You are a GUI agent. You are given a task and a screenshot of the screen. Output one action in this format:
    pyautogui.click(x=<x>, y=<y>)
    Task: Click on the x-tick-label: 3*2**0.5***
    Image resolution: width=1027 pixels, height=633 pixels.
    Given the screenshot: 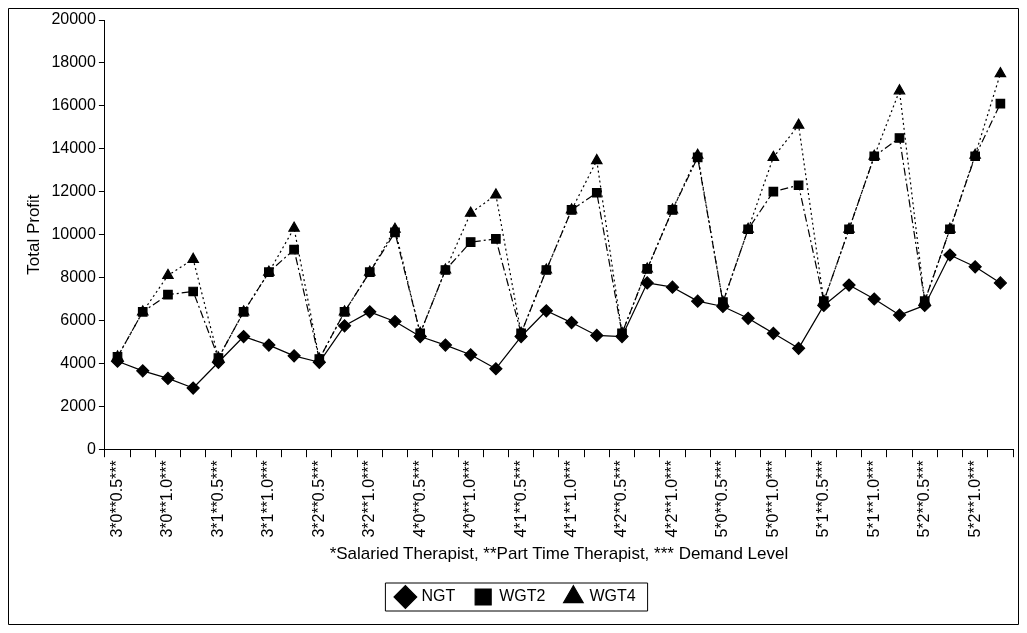 What is the action you would take?
    pyautogui.click(x=318, y=499)
    